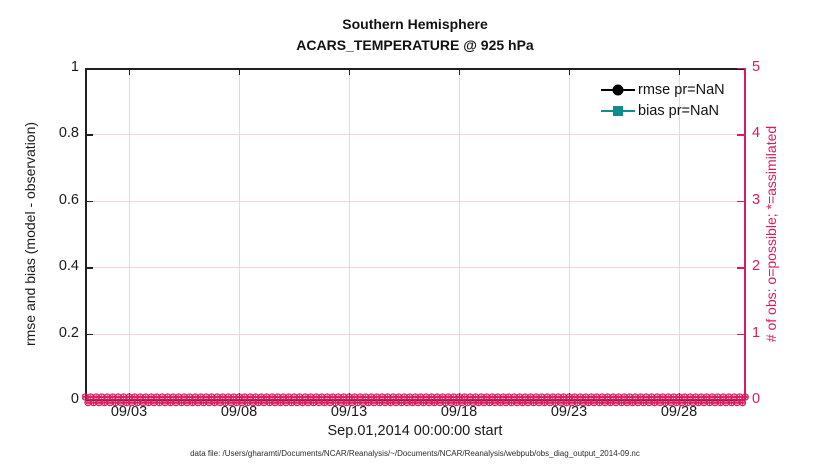  What do you see at coordinates (740, 135) in the screenshot?
I see `tick-right` at bounding box center [740, 135].